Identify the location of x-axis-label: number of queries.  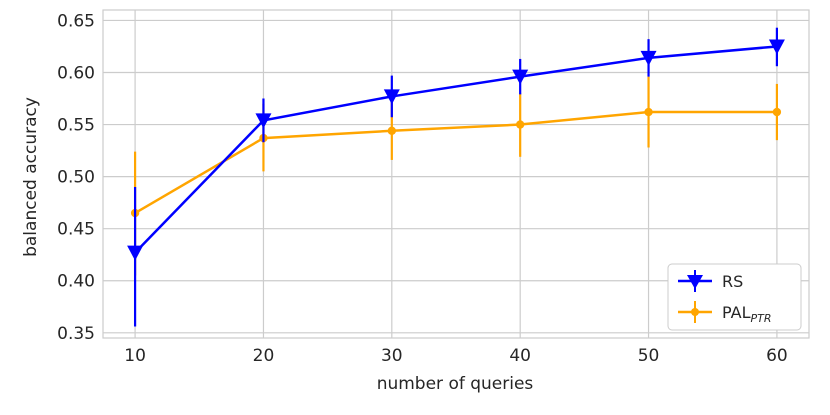
(455, 384).